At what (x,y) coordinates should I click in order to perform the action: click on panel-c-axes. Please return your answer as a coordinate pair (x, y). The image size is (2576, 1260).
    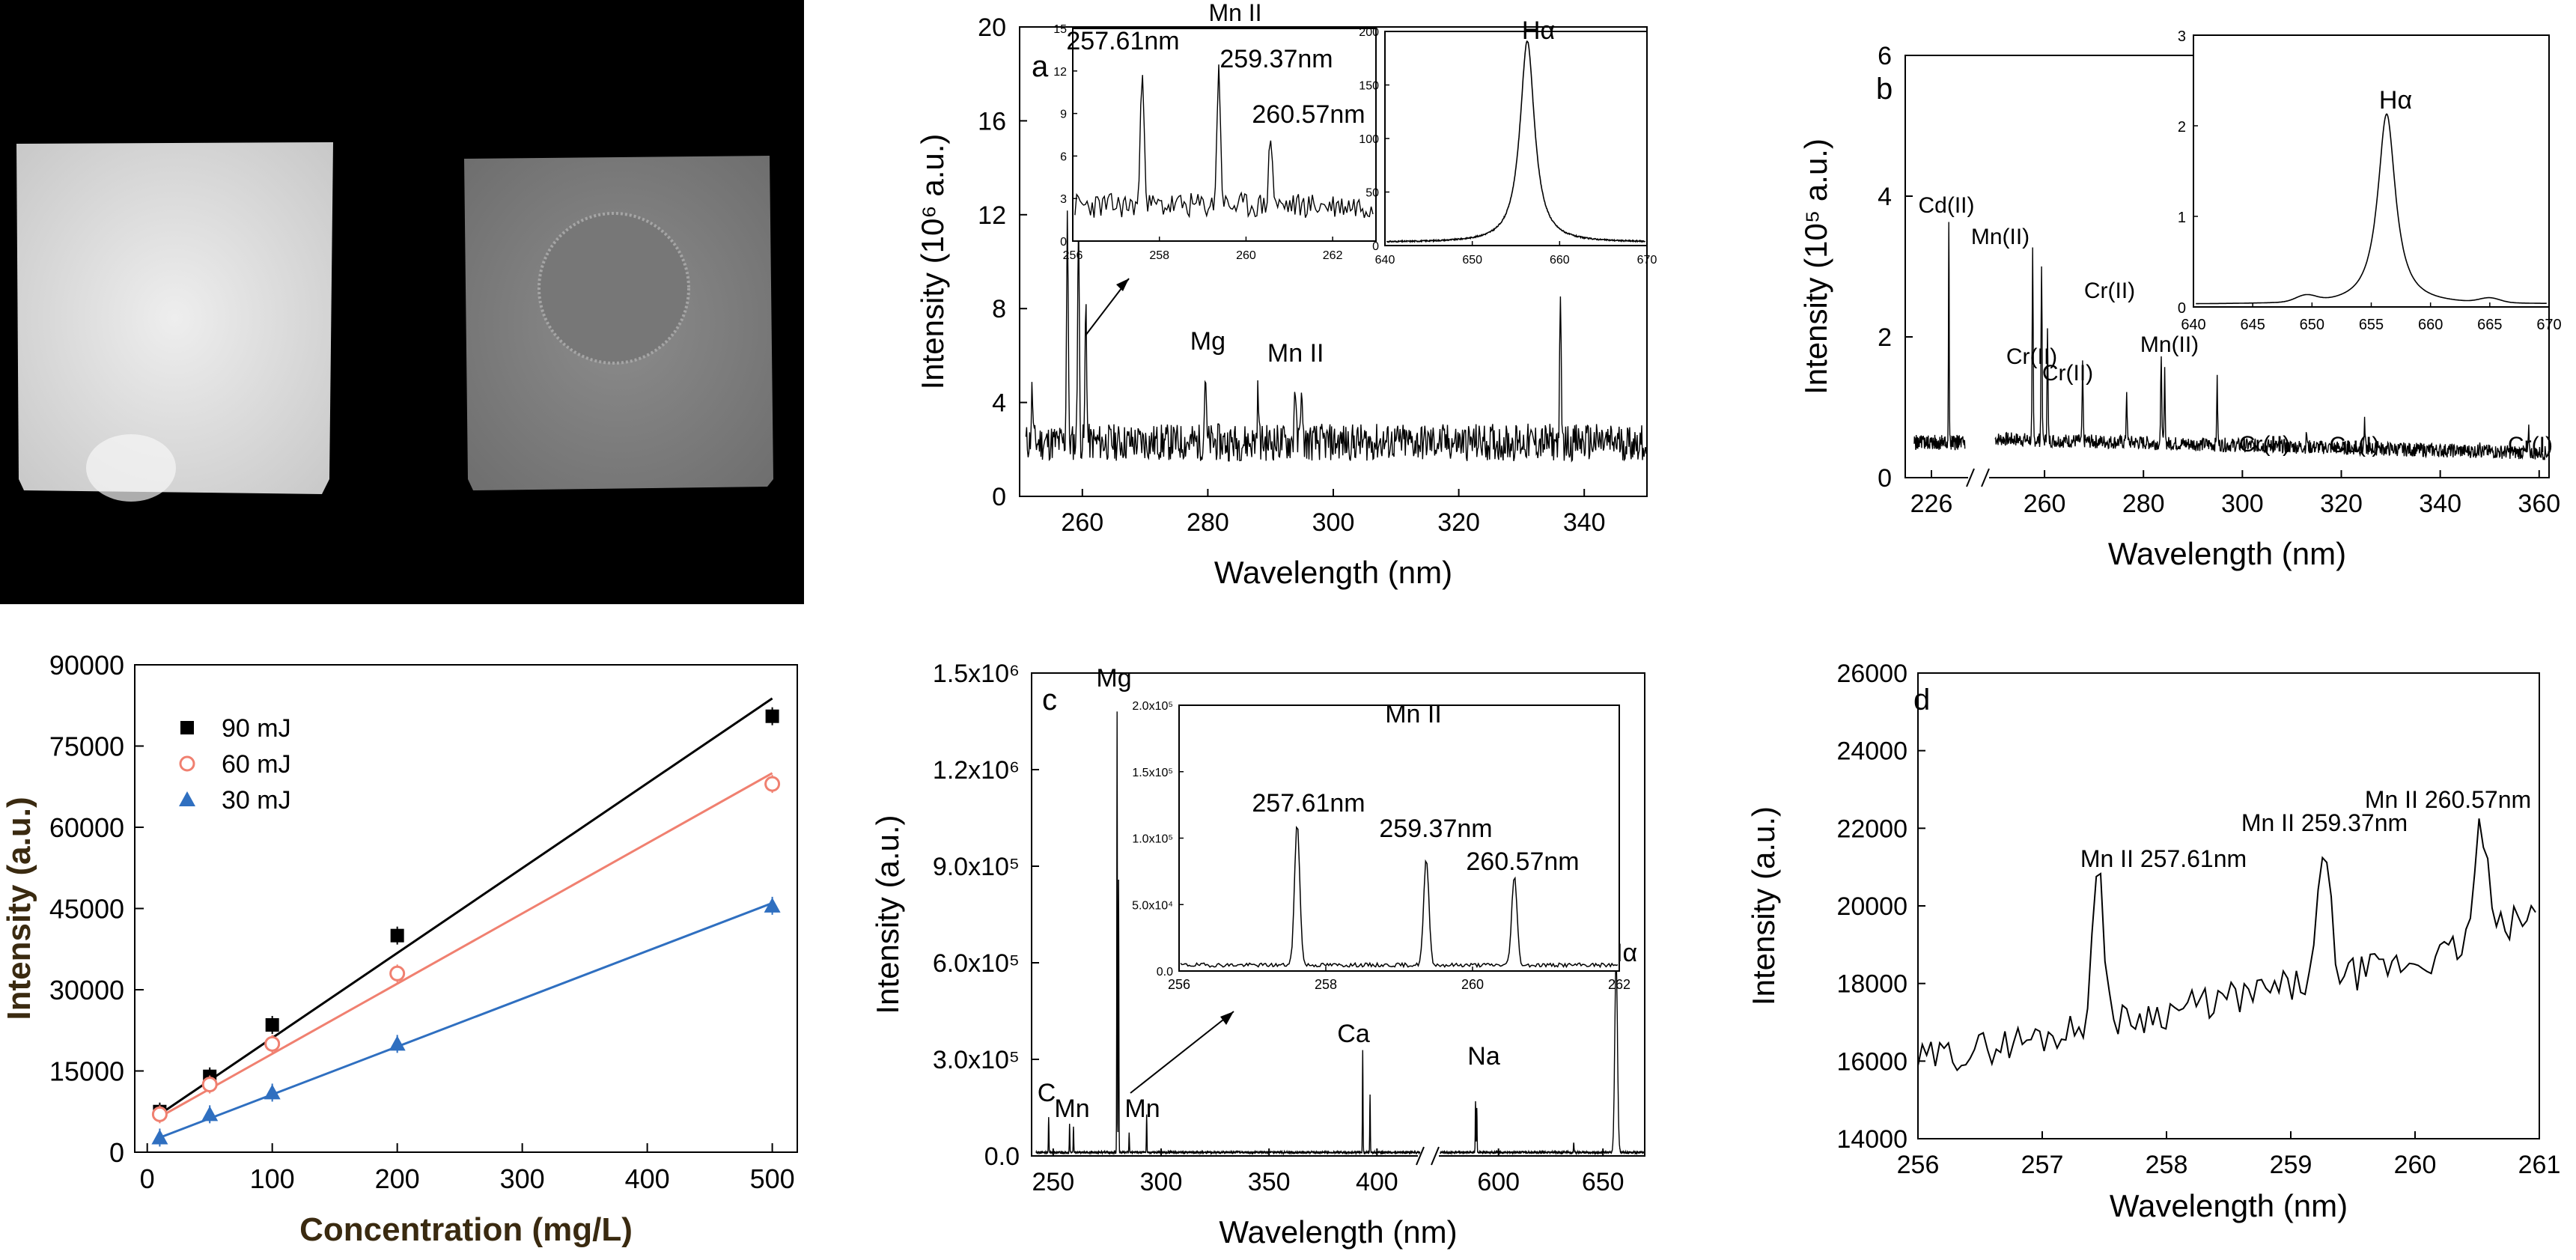
    Looking at the image, I should click on (1338, 914).